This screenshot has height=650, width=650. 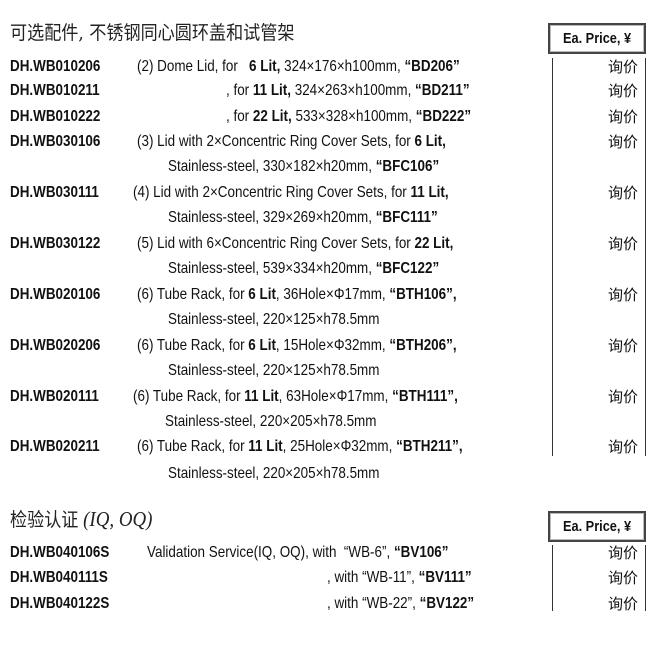 I want to click on item-code: DH.WB030106, so click(x=55, y=141).